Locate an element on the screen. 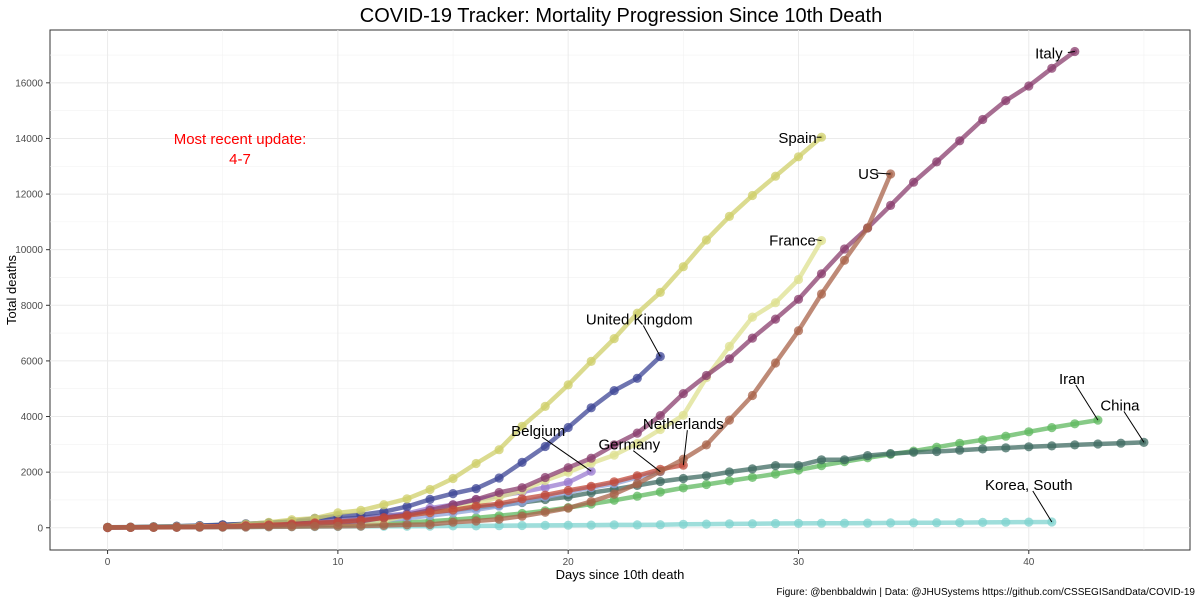 The height and width of the screenshot is (600, 1200). leader-line-iran is located at coordinates (1087, 402).